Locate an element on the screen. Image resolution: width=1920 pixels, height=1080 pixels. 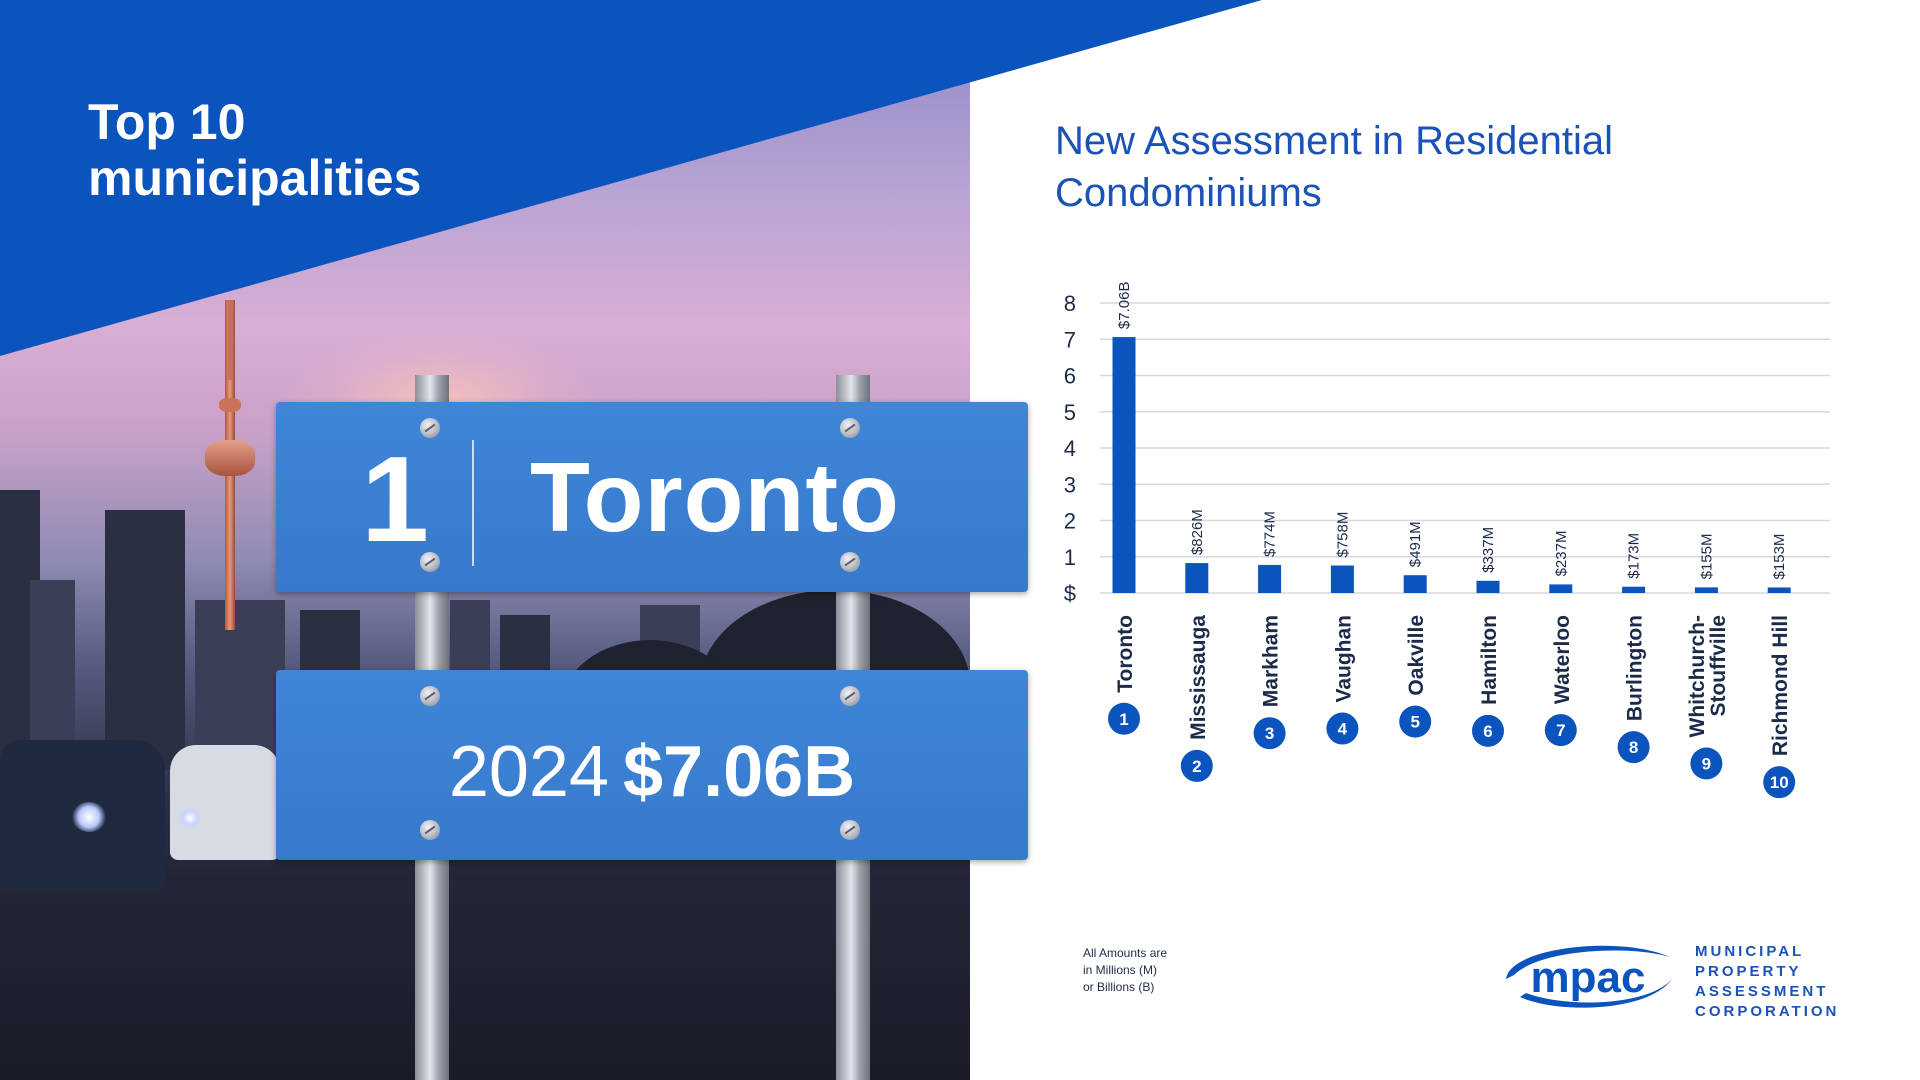
logo-swoosh-bottom is located at coordinates (1596, 993).